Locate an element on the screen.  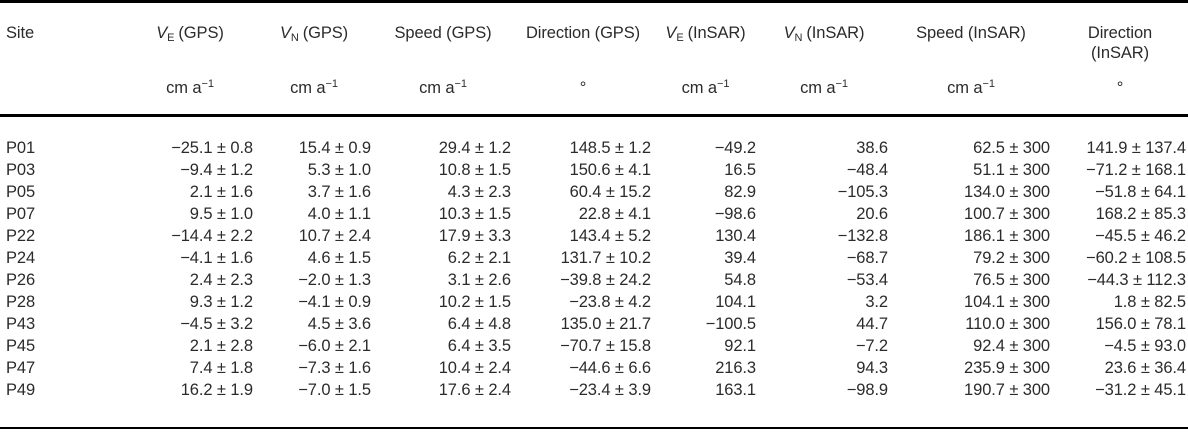
cell-site: P22 is located at coordinates (21, 235).